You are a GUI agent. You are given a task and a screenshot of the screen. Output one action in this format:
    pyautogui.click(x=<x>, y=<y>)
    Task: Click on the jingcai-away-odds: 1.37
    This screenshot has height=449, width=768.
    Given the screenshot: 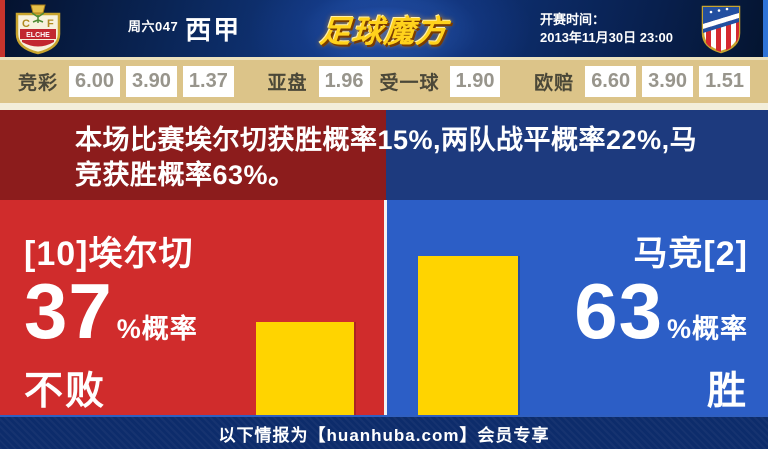 What is the action you would take?
    pyautogui.click(x=208, y=81)
    